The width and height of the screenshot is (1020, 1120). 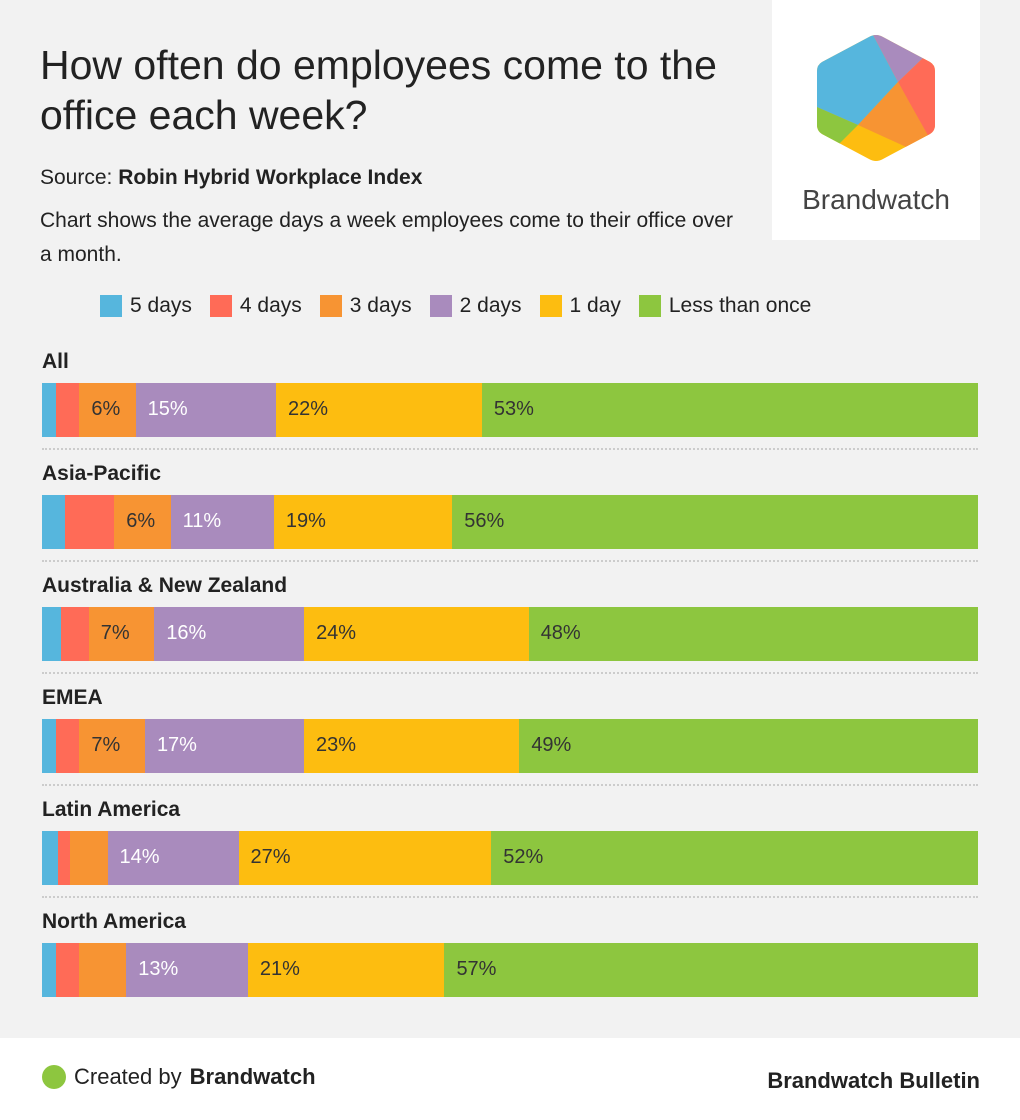 I want to click on bar-segment: 21%, so click(x=346, y=970).